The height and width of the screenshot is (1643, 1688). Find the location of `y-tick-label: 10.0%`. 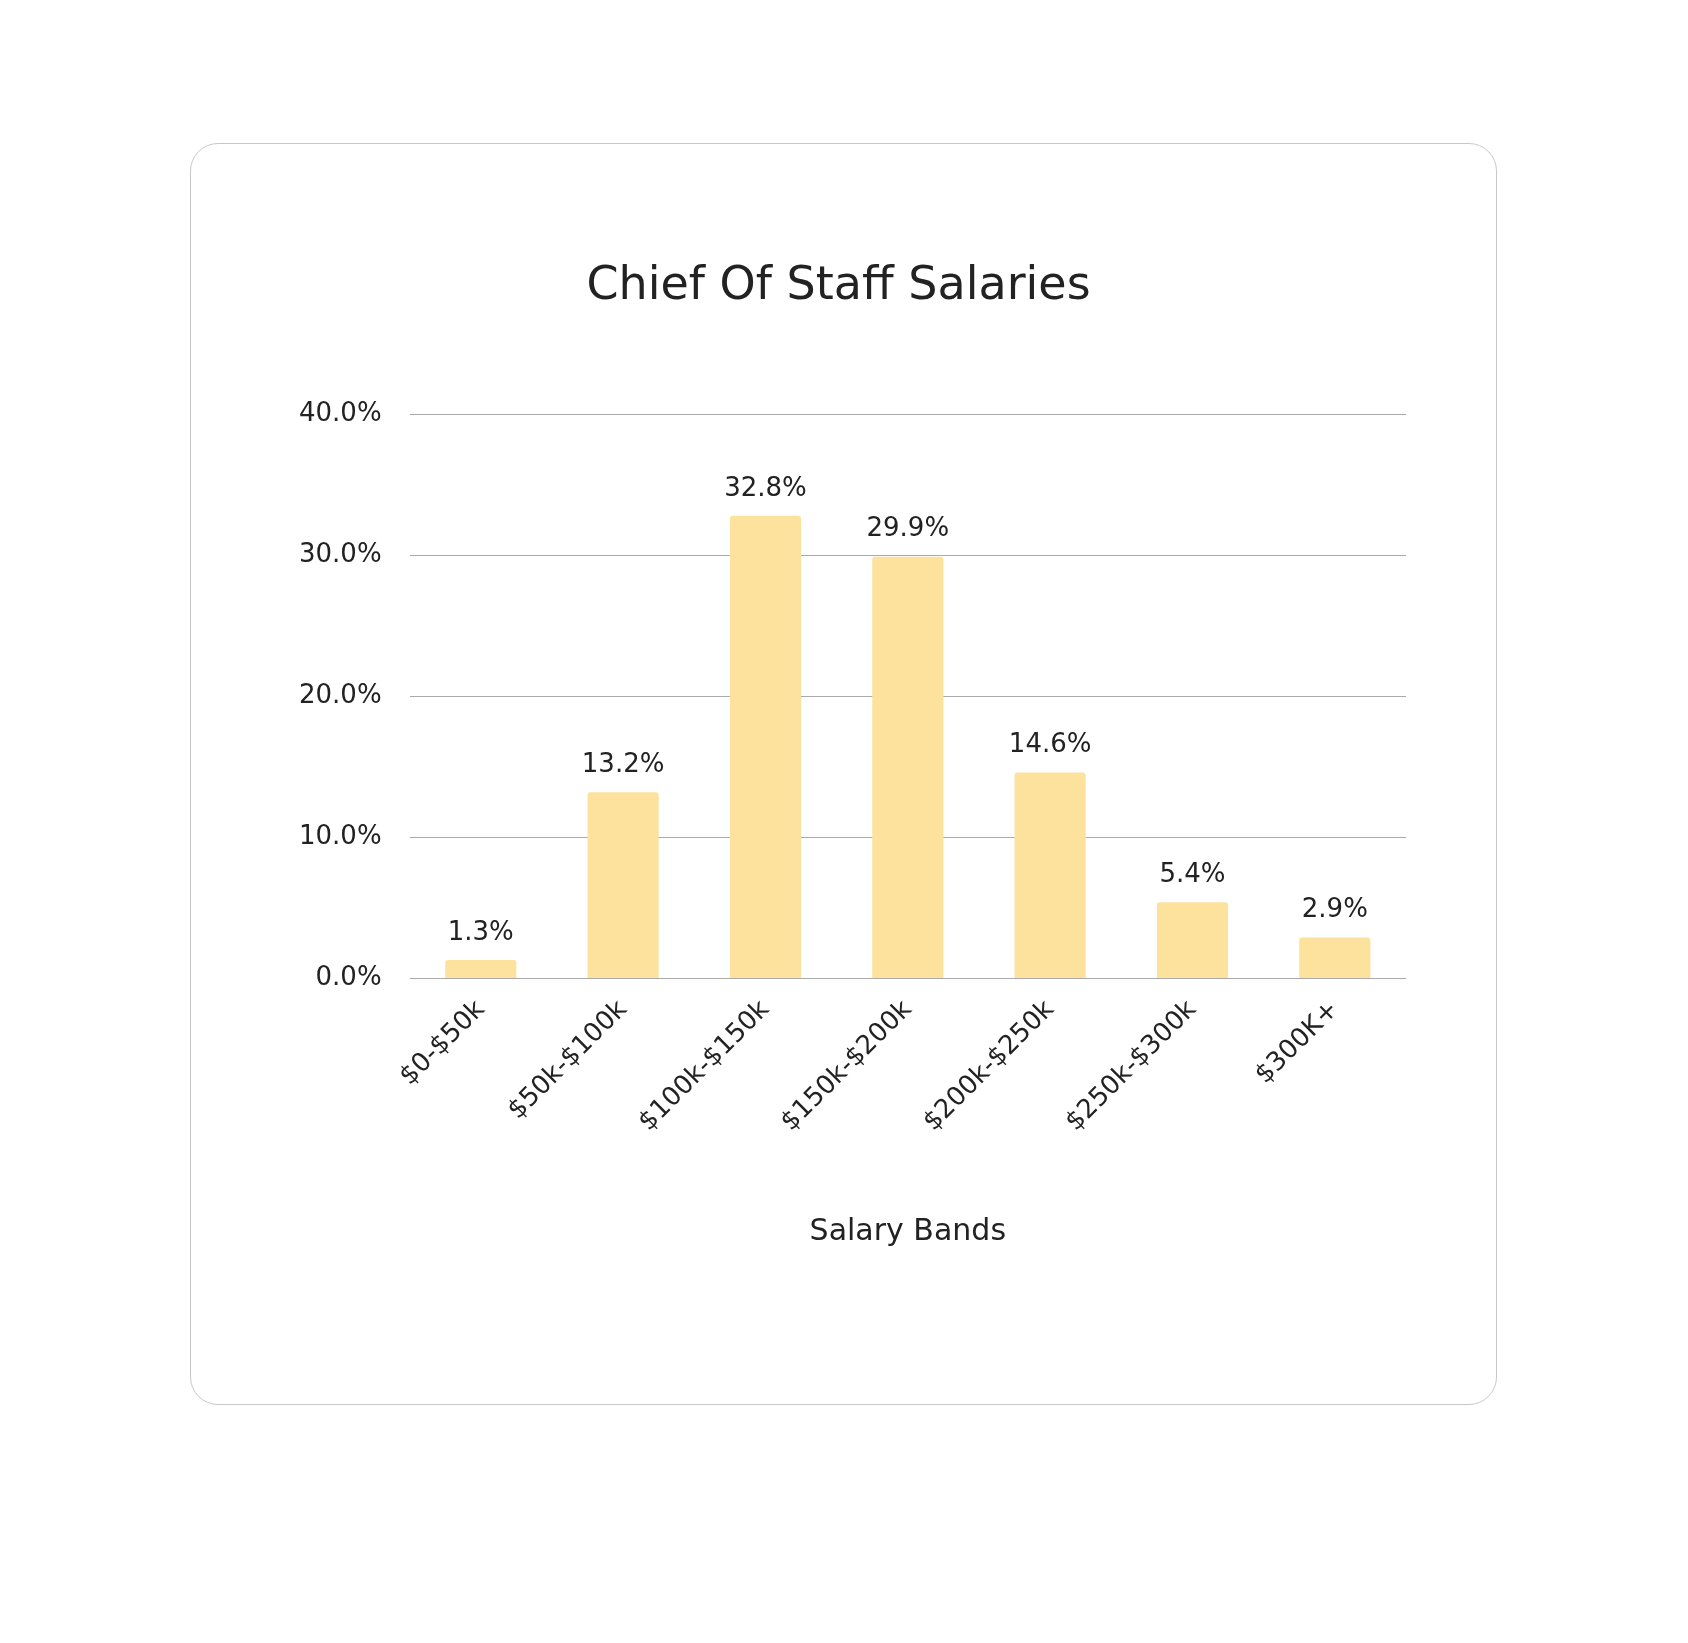

y-tick-label: 10.0% is located at coordinates (340, 835).